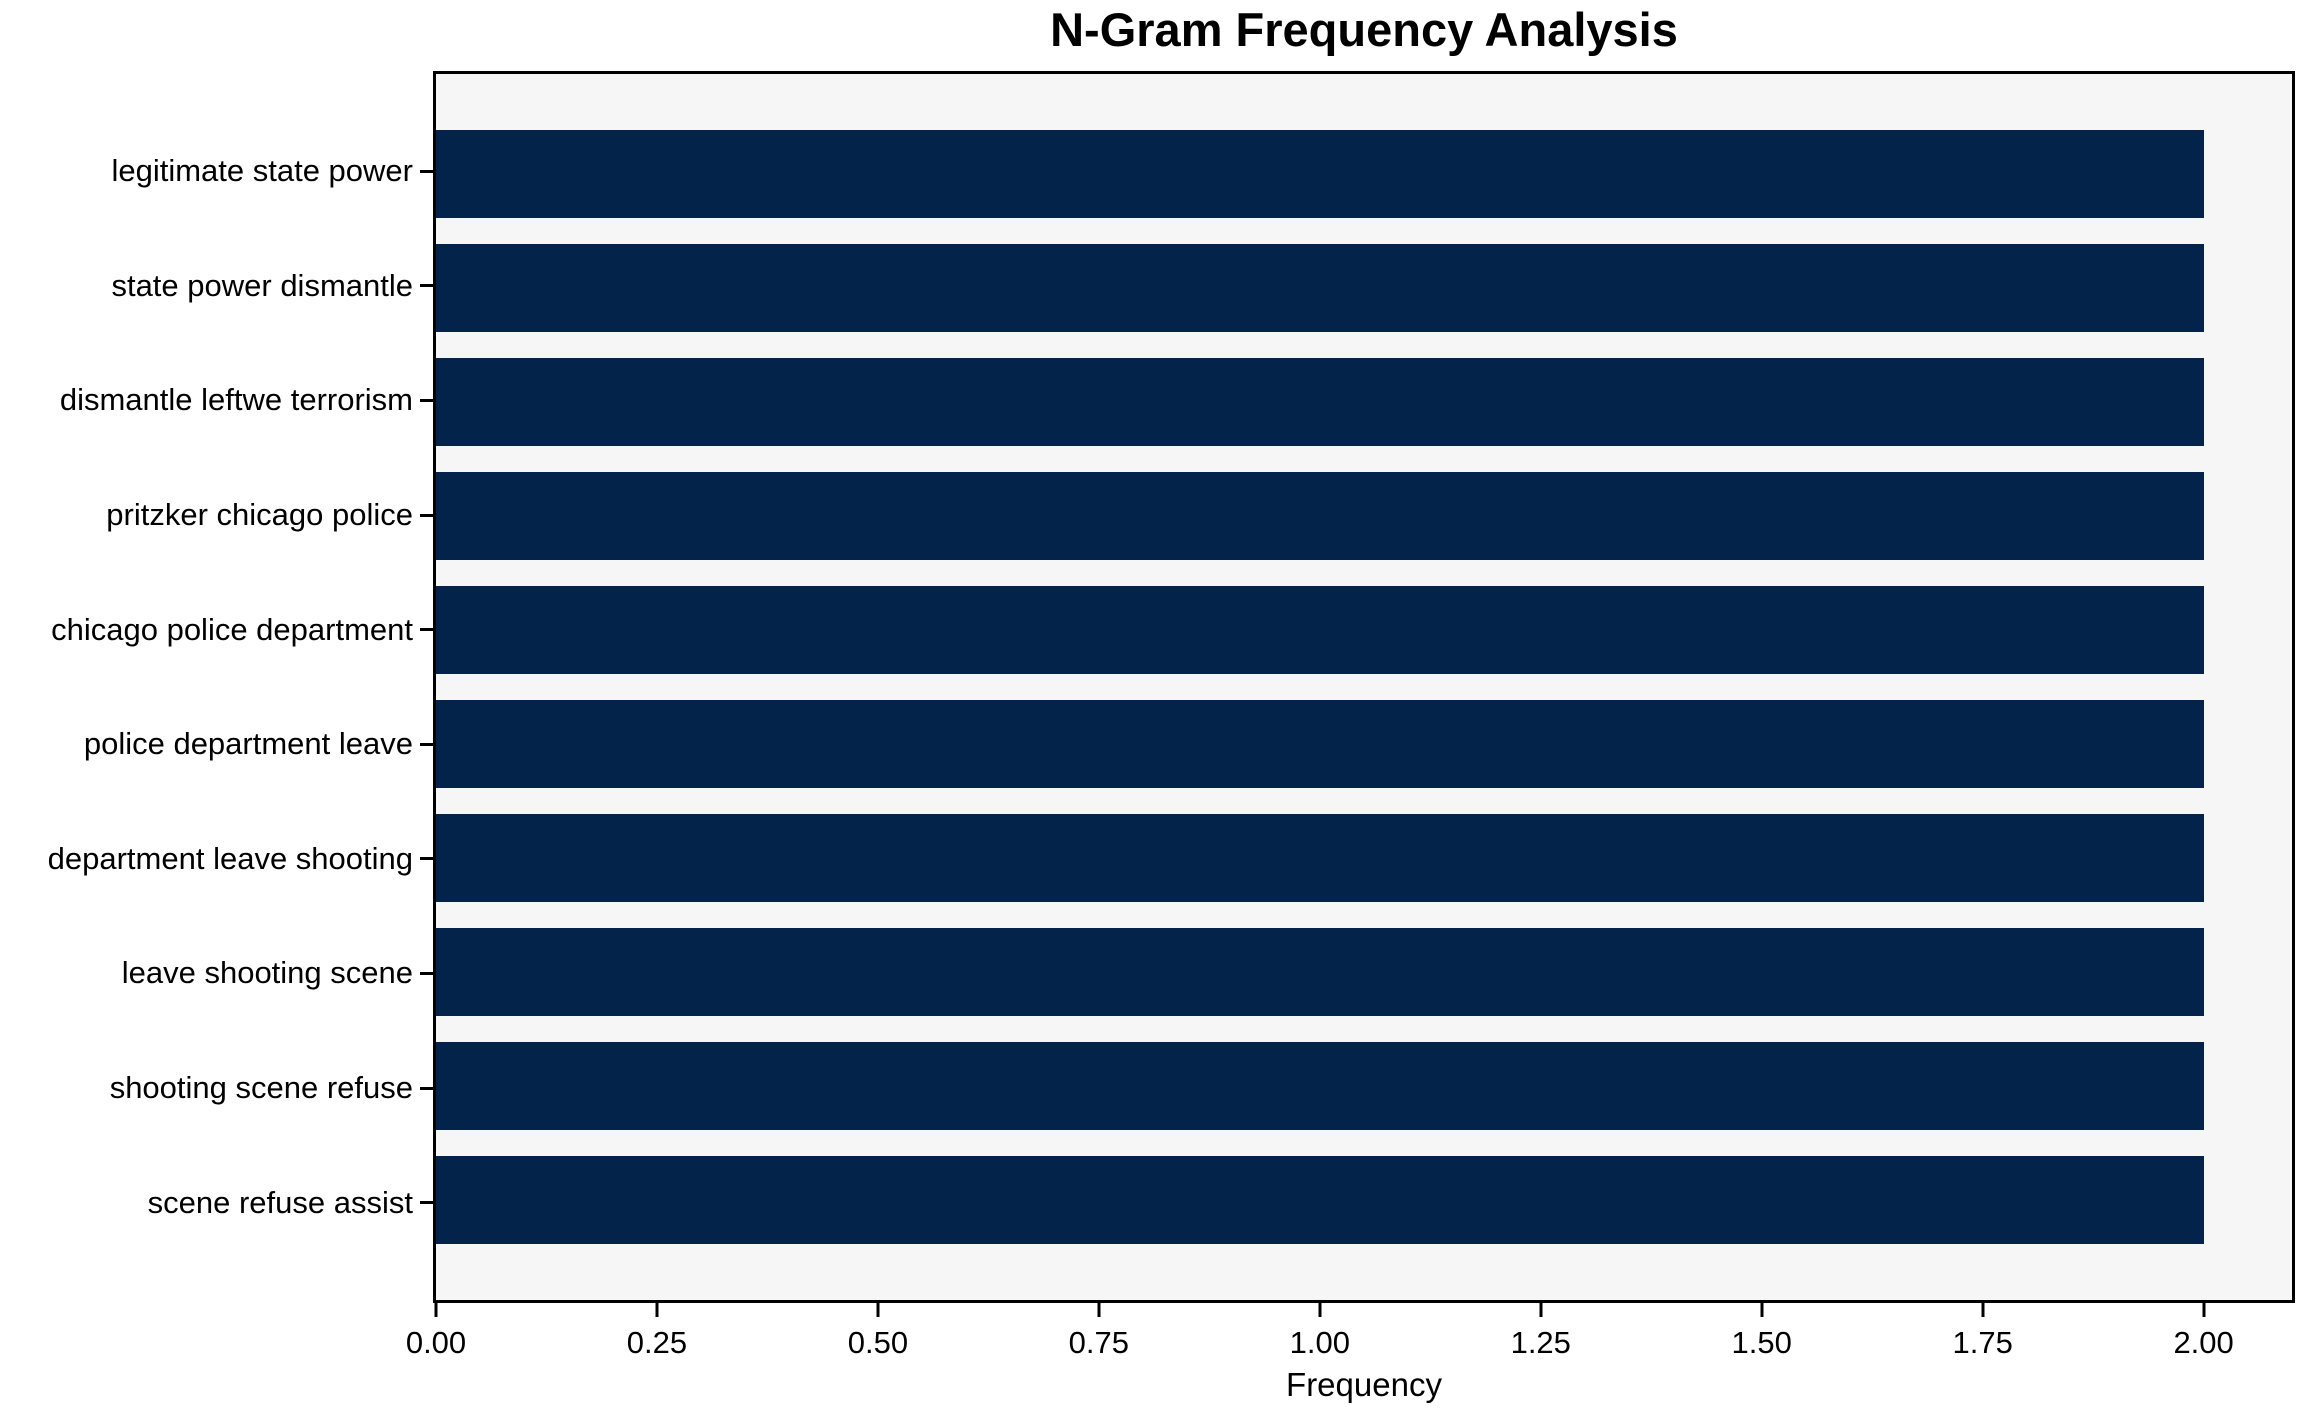  I want to click on y-tick-row: scene refuse assist, so click(216, 1202).